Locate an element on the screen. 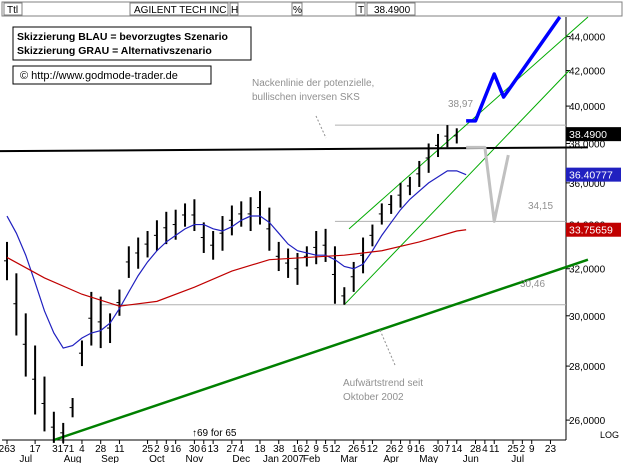 The height and width of the screenshot is (463, 623). y-tick-label: 38,0000 is located at coordinates (587, 144).